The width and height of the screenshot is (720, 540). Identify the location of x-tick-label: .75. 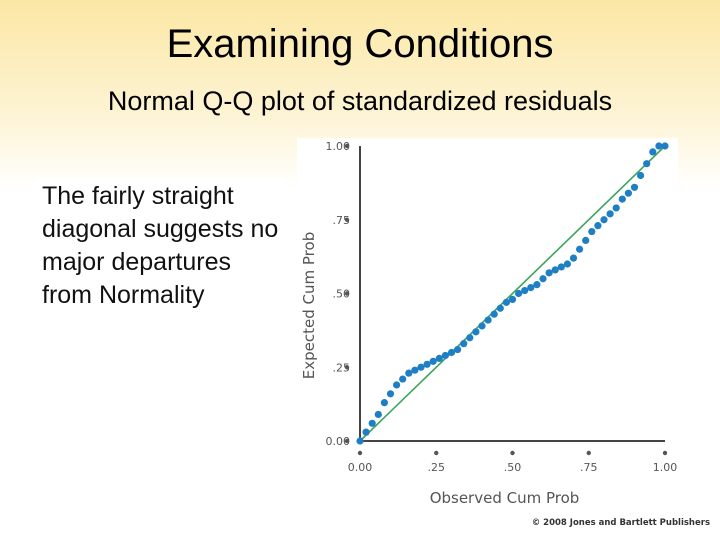
(589, 467).